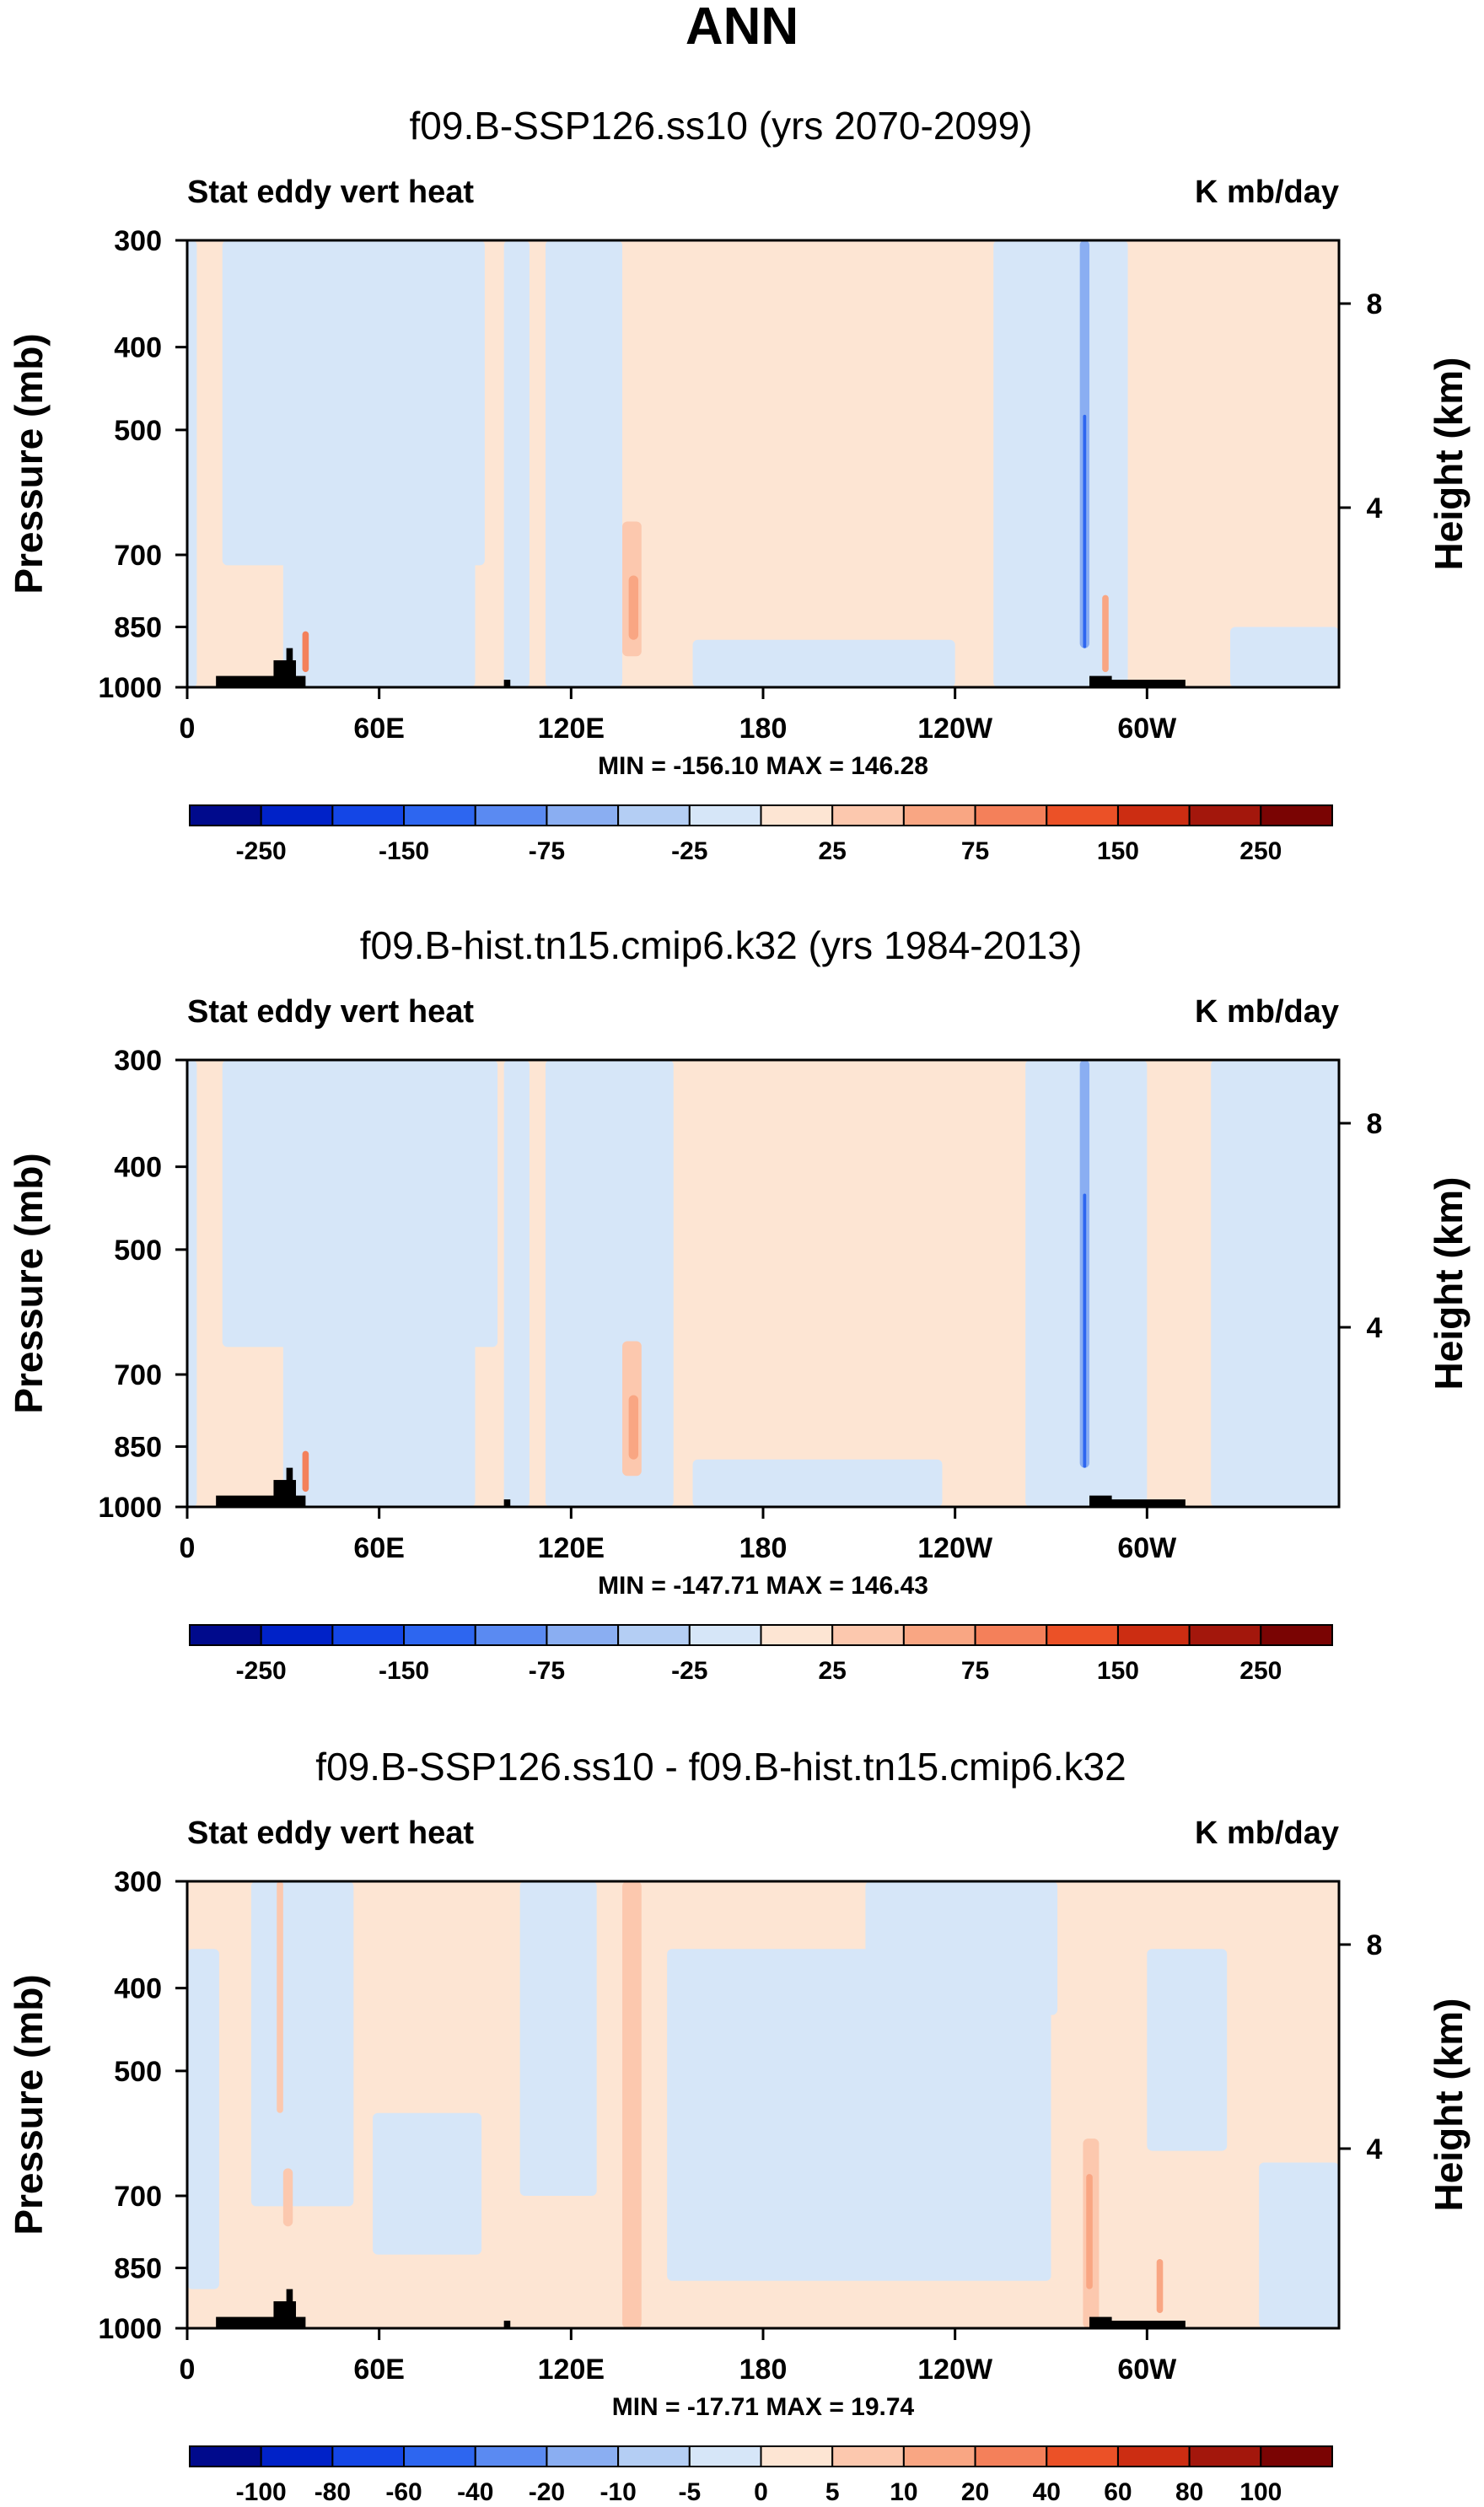 The image size is (1484, 2507). What do you see at coordinates (763, 2370) in the screenshot?
I see `x-tick-label: 180` at bounding box center [763, 2370].